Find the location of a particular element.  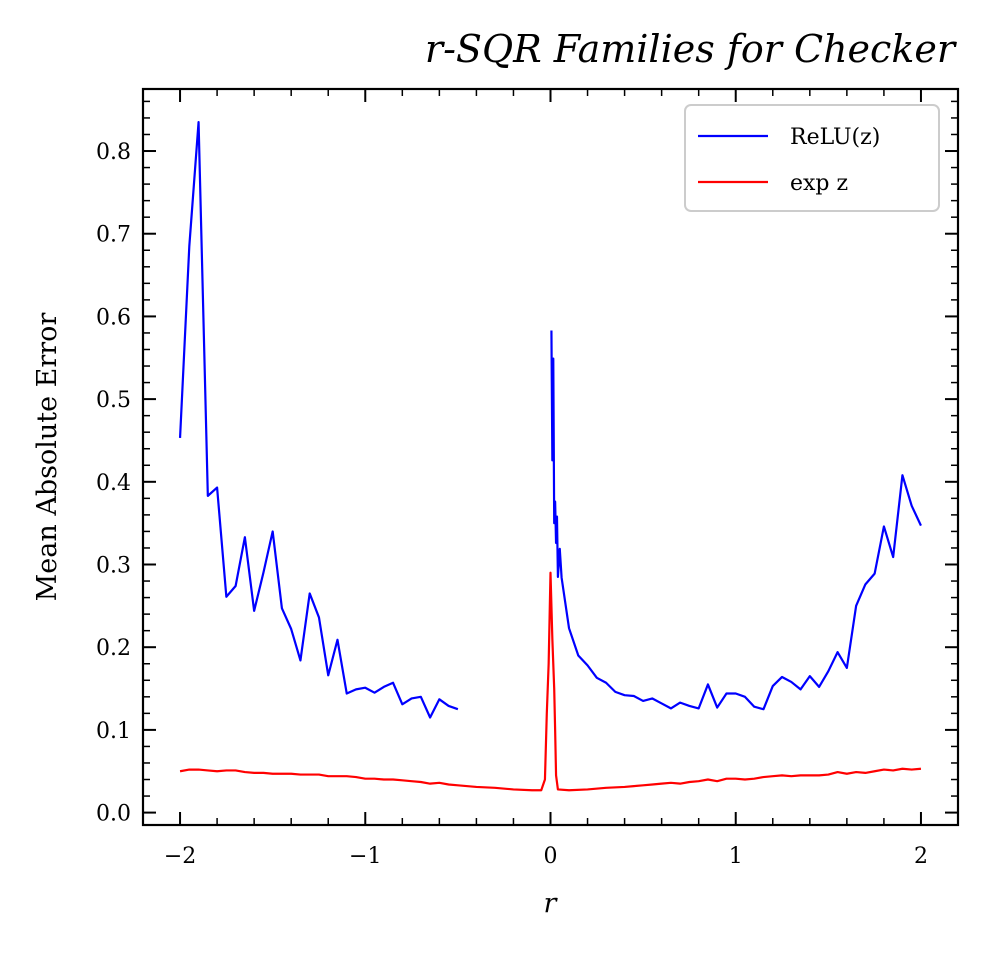

x-tick-label: −2 is located at coordinates (180, 856).